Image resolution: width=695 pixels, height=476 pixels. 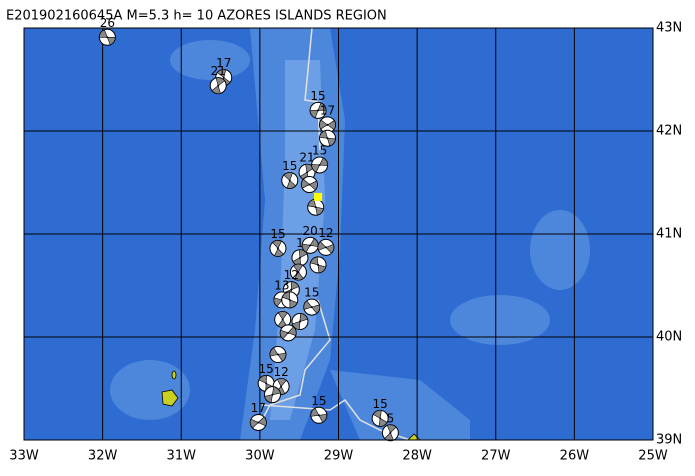 What do you see at coordinates (300, 243) in the screenshot?
I see `depth-label: 1` at bounding box center [300, 243].